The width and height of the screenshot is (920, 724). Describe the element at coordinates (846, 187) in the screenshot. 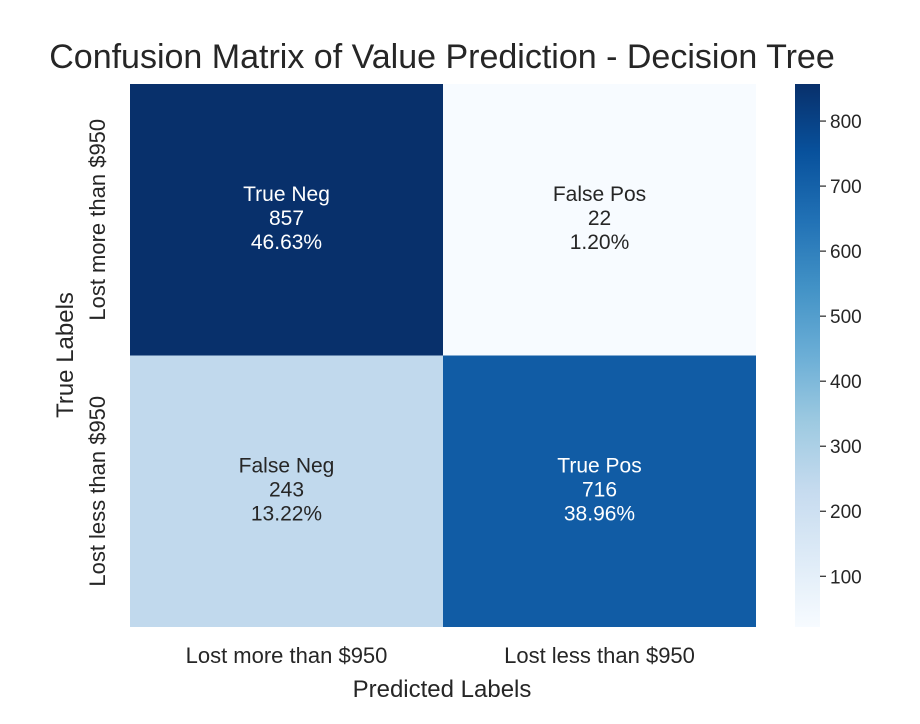

I see `colorbar-tick-label: 700` at that location.